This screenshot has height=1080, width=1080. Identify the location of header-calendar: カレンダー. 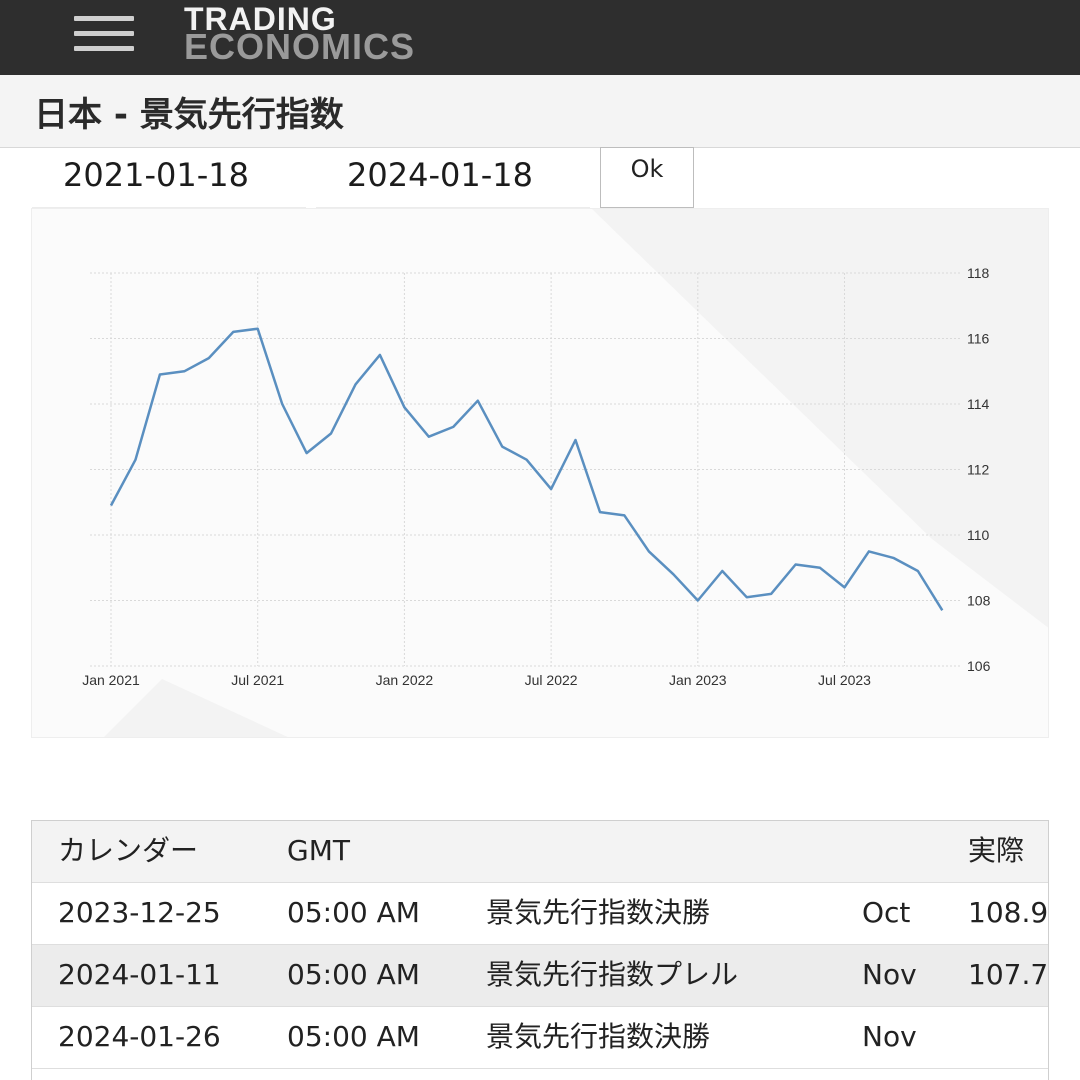
(128, 850).